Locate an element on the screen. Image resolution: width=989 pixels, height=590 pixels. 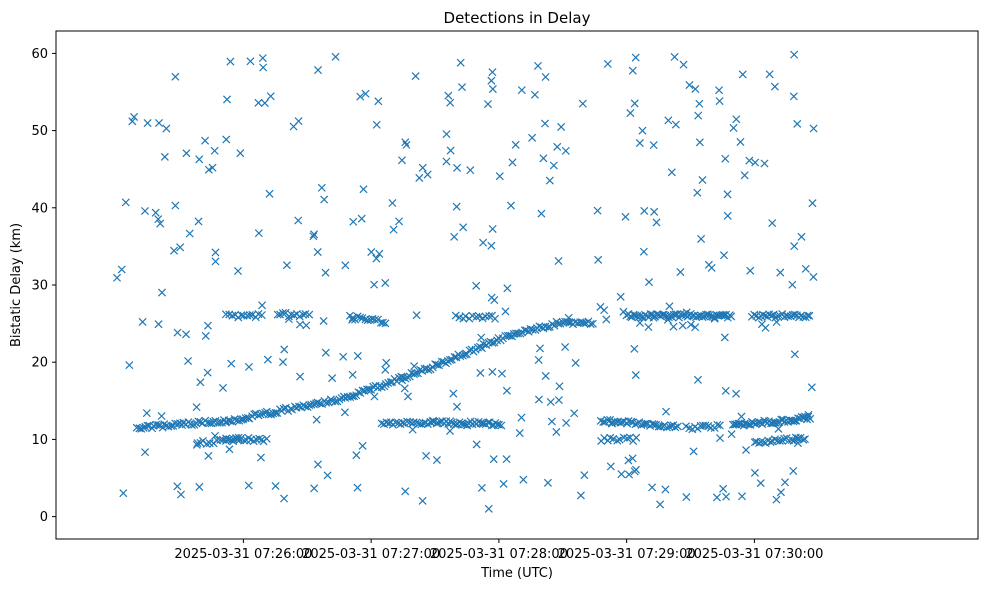
y-tick-label: 10 is located at coordinates (39, 440).